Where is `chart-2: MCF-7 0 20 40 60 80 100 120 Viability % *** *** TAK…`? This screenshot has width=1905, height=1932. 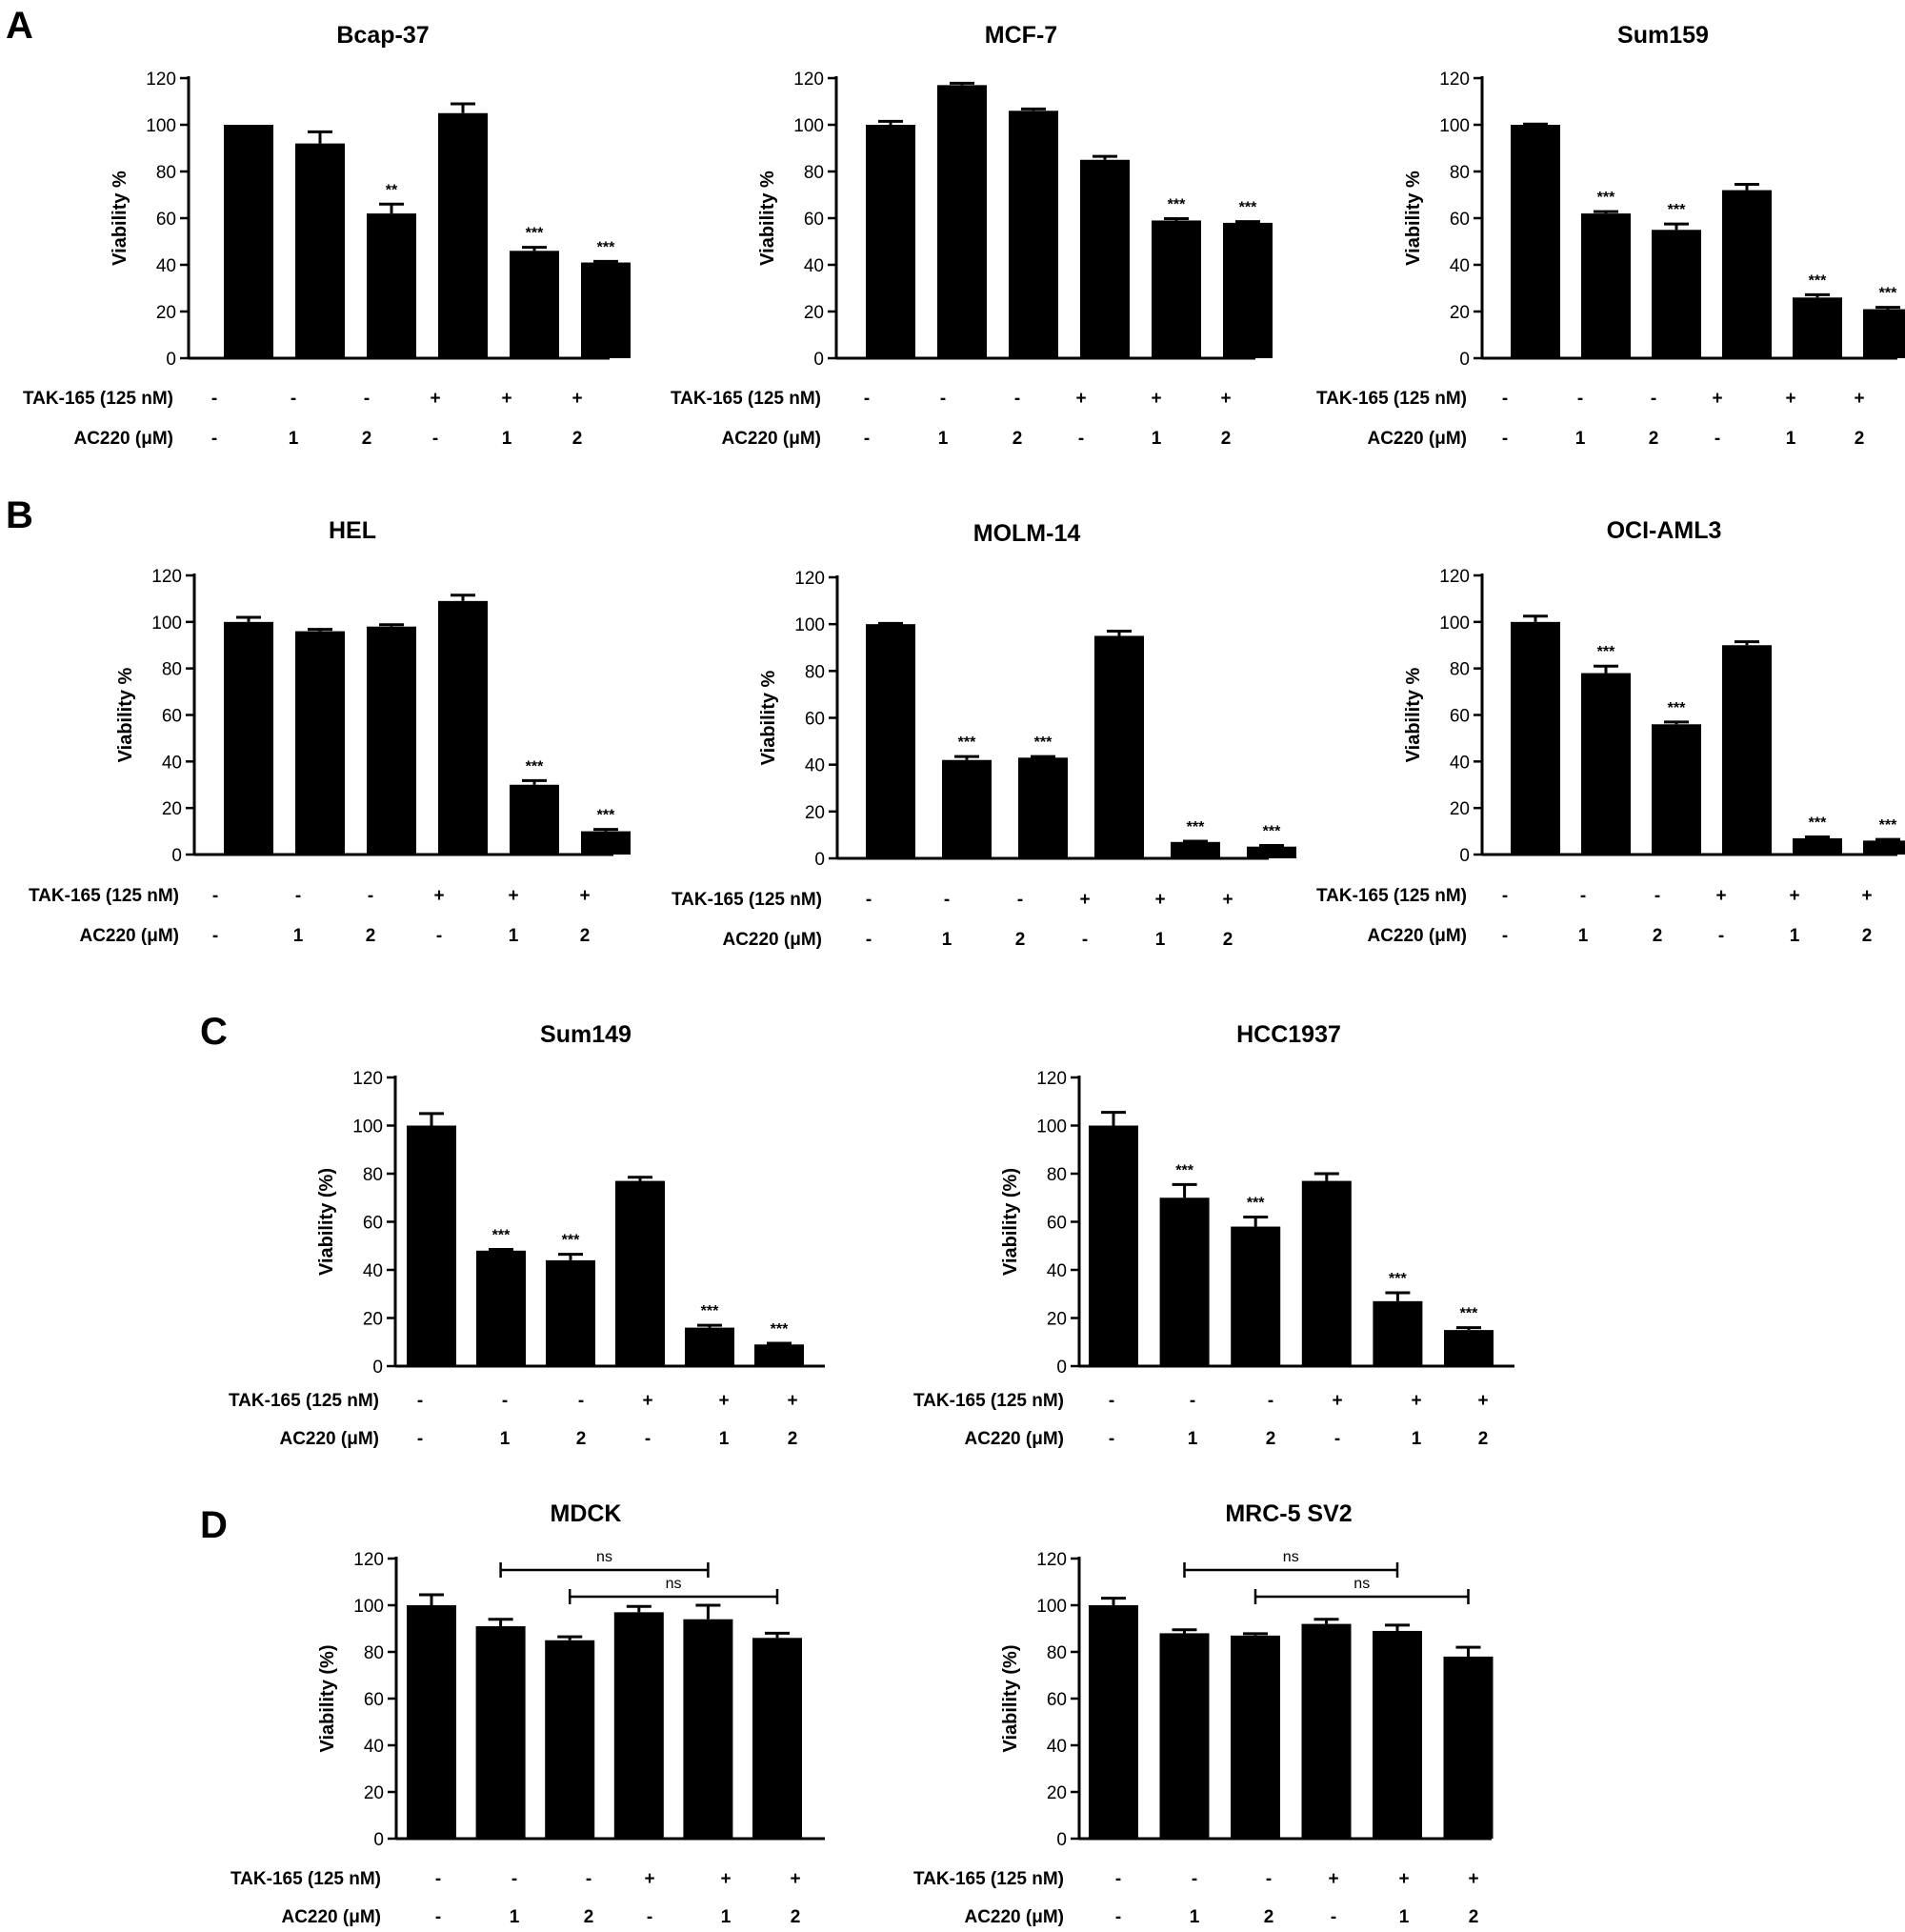 chart-2: MCF-7 0 20 40 60 80 100 120 Viability % *** *** TAK… is located at coordinates (972, 236).